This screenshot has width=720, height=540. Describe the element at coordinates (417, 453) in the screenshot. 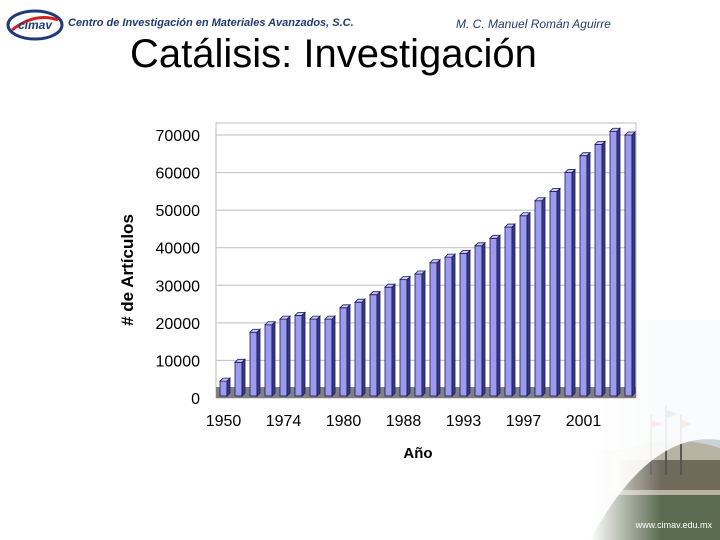

I see `x-axis-label: Año` at that location.